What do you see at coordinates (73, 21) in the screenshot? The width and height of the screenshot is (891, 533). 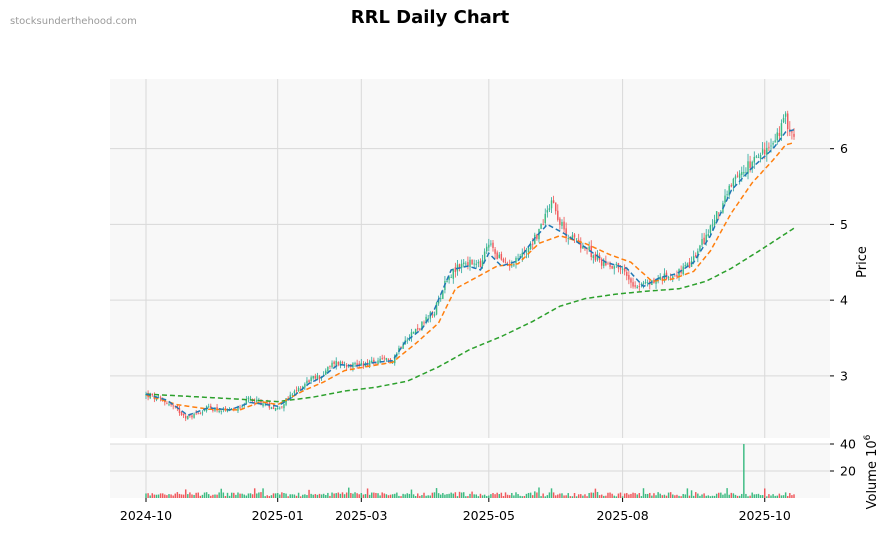 I see `watermark: stocksunderthehood.com` at bounding box center [73, 21].